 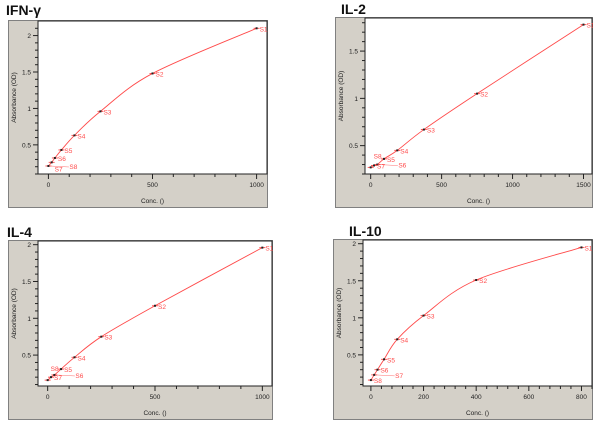 What do you see at coordinates (528, 397) in the screenshot?
I see `x-tick-label: 600` at bounding box center [528, 397].